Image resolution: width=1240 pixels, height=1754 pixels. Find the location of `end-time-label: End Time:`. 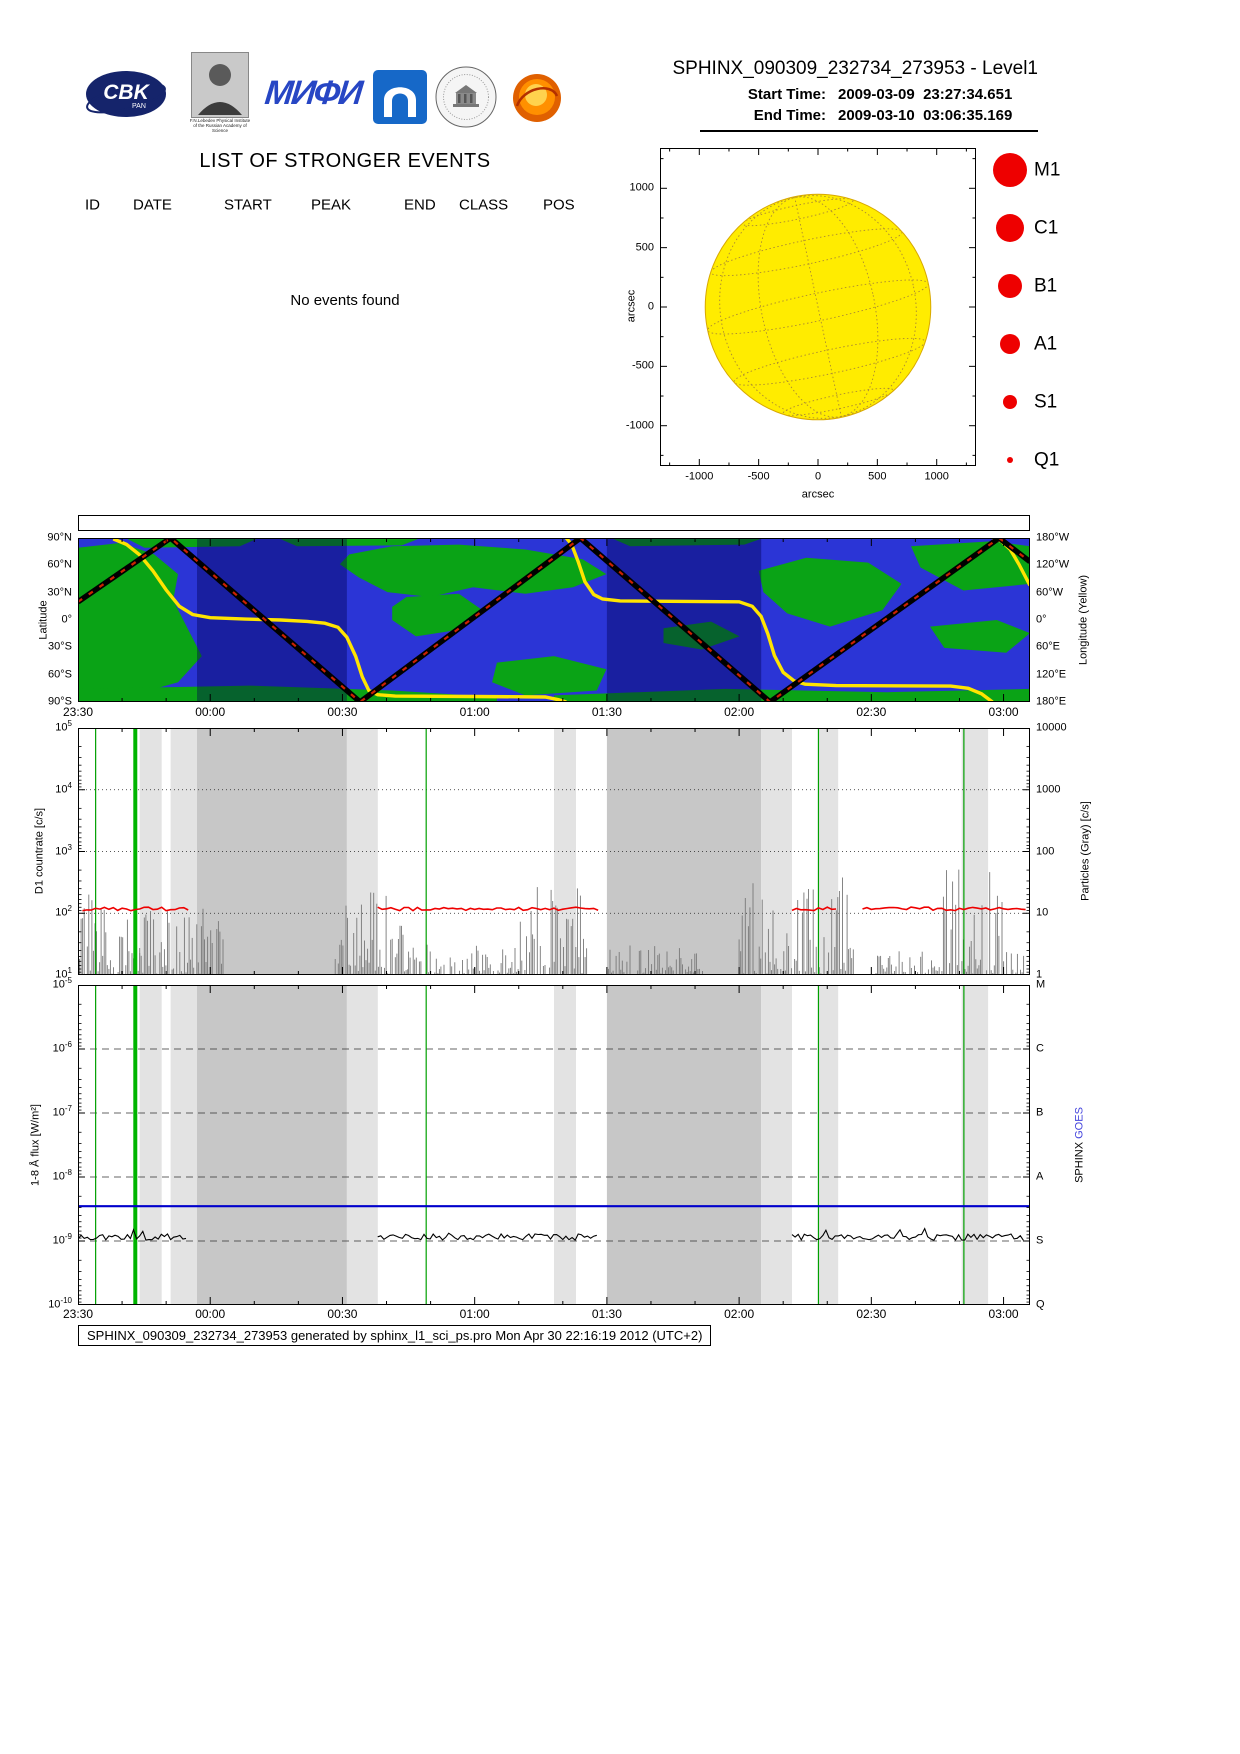

end-time-label: End Time: is located at coordinates (789, 115).